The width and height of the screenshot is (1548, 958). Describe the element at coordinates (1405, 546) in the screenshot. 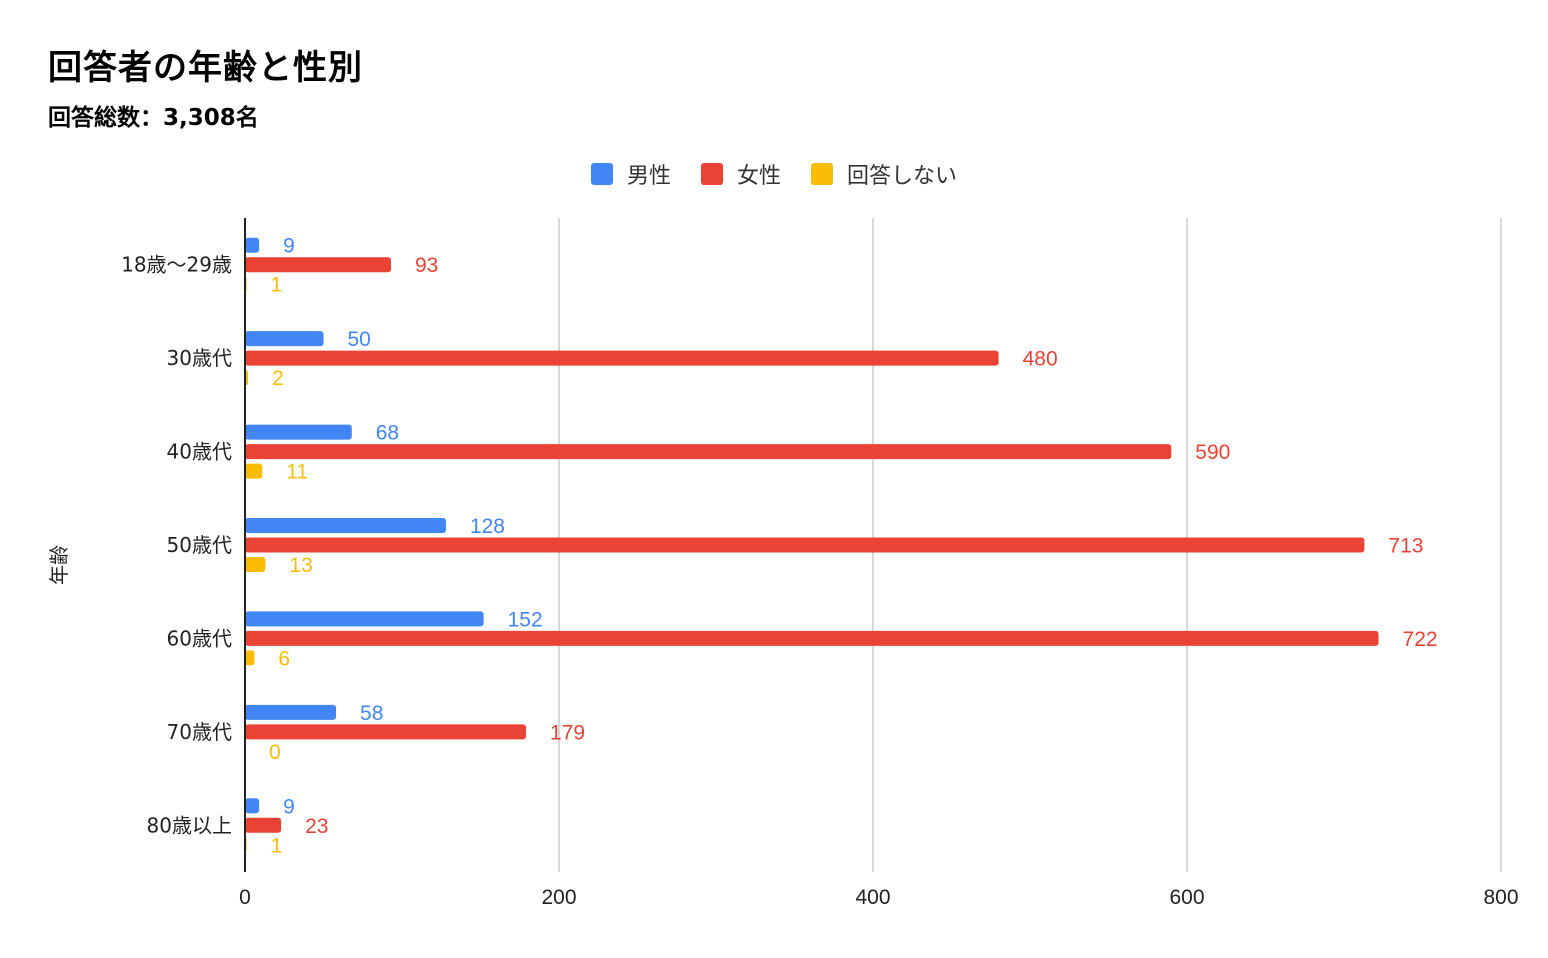

I see `data-label-female: 713` at that location.